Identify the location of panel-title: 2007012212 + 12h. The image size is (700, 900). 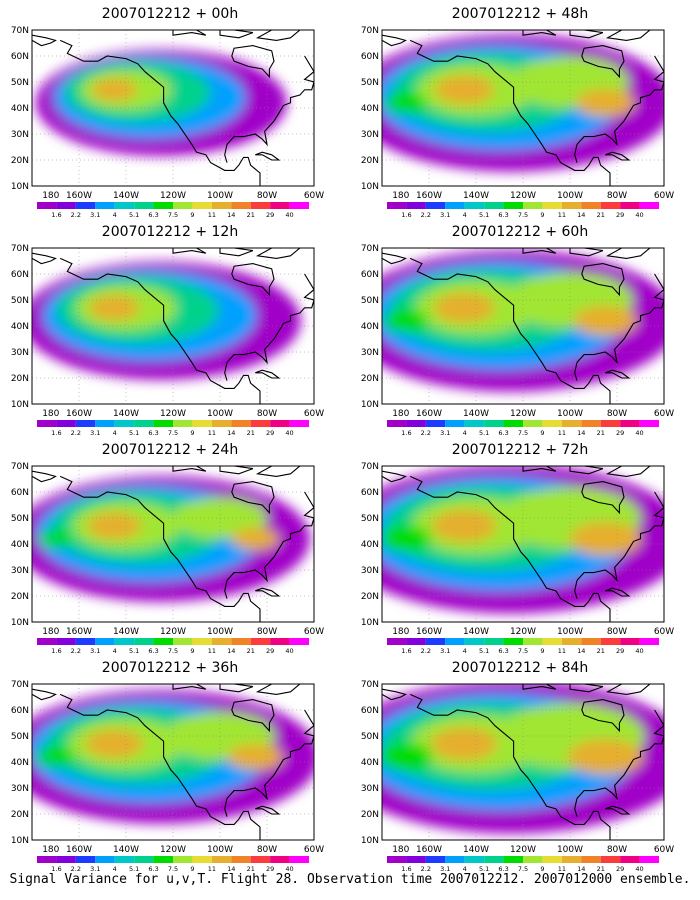
(170, 232).